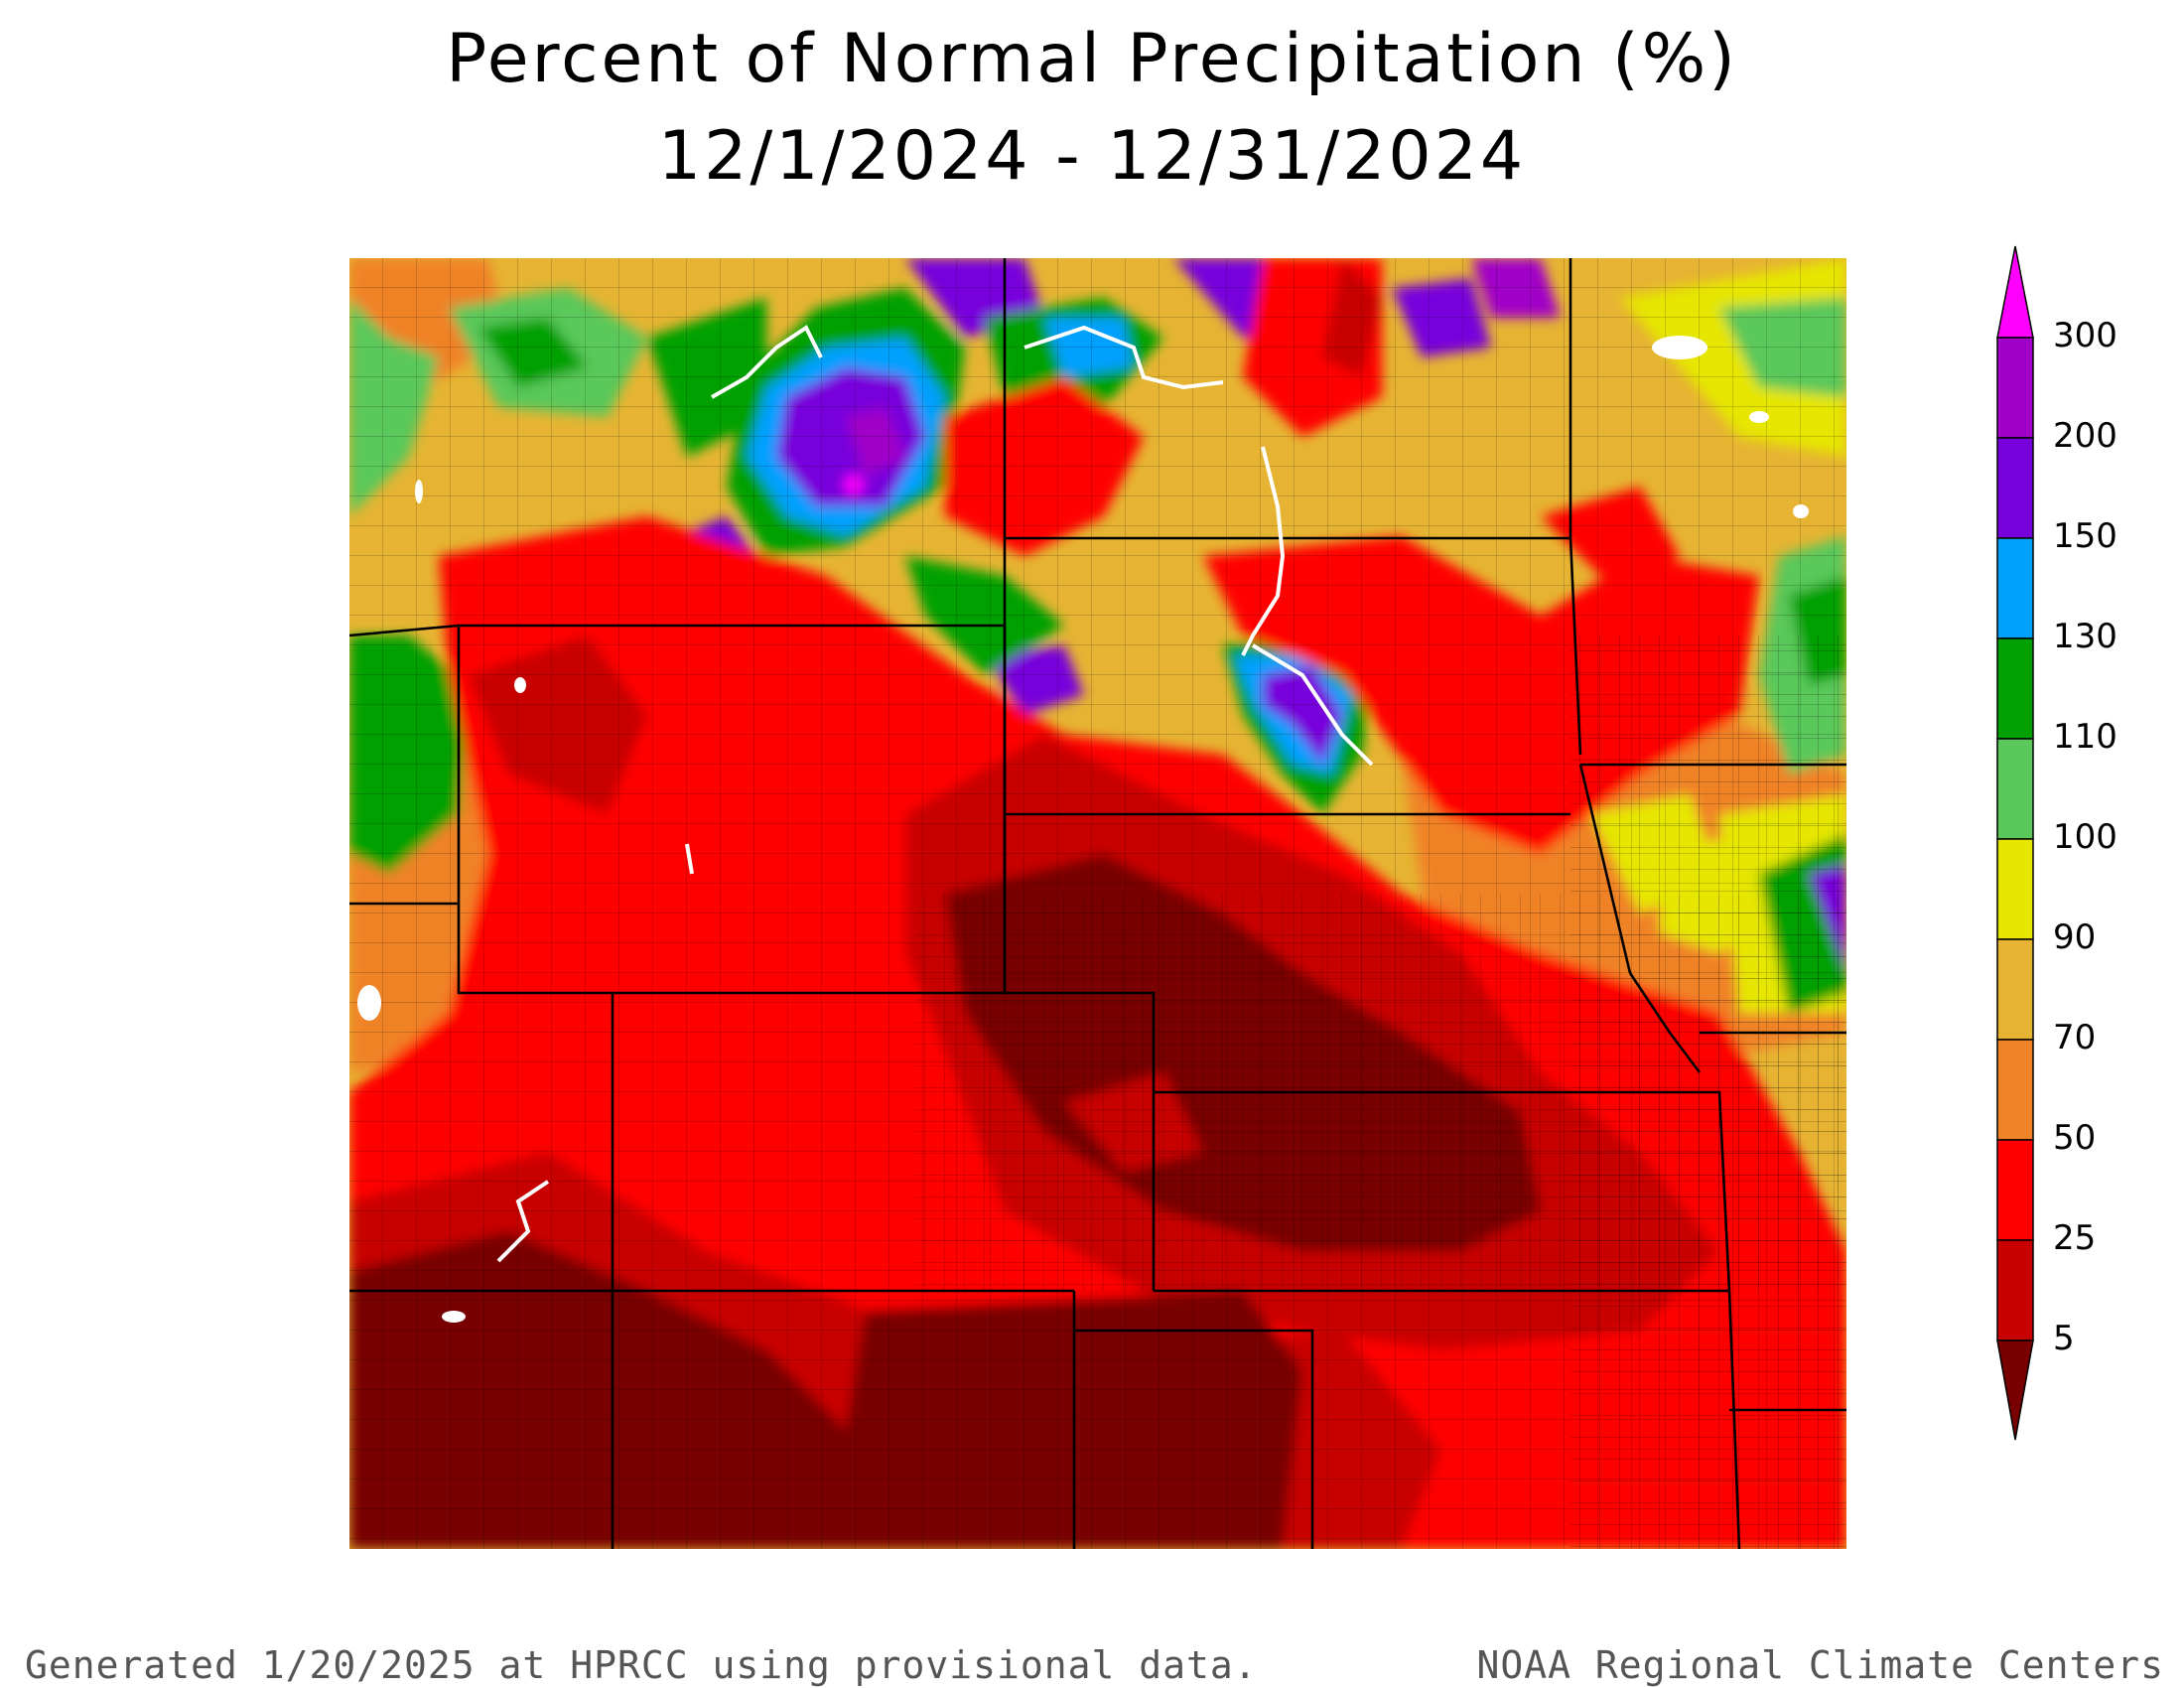 The image size is (2184, 1688). What do you see at coordinates (2064, 1338) in the screenshot?
I see `legend-label-5: 5` at bounding box center [2064, 1338].